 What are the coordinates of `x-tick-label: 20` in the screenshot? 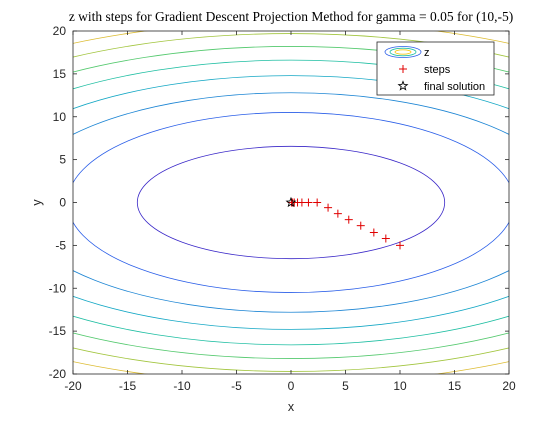 It's located at (509, 386).